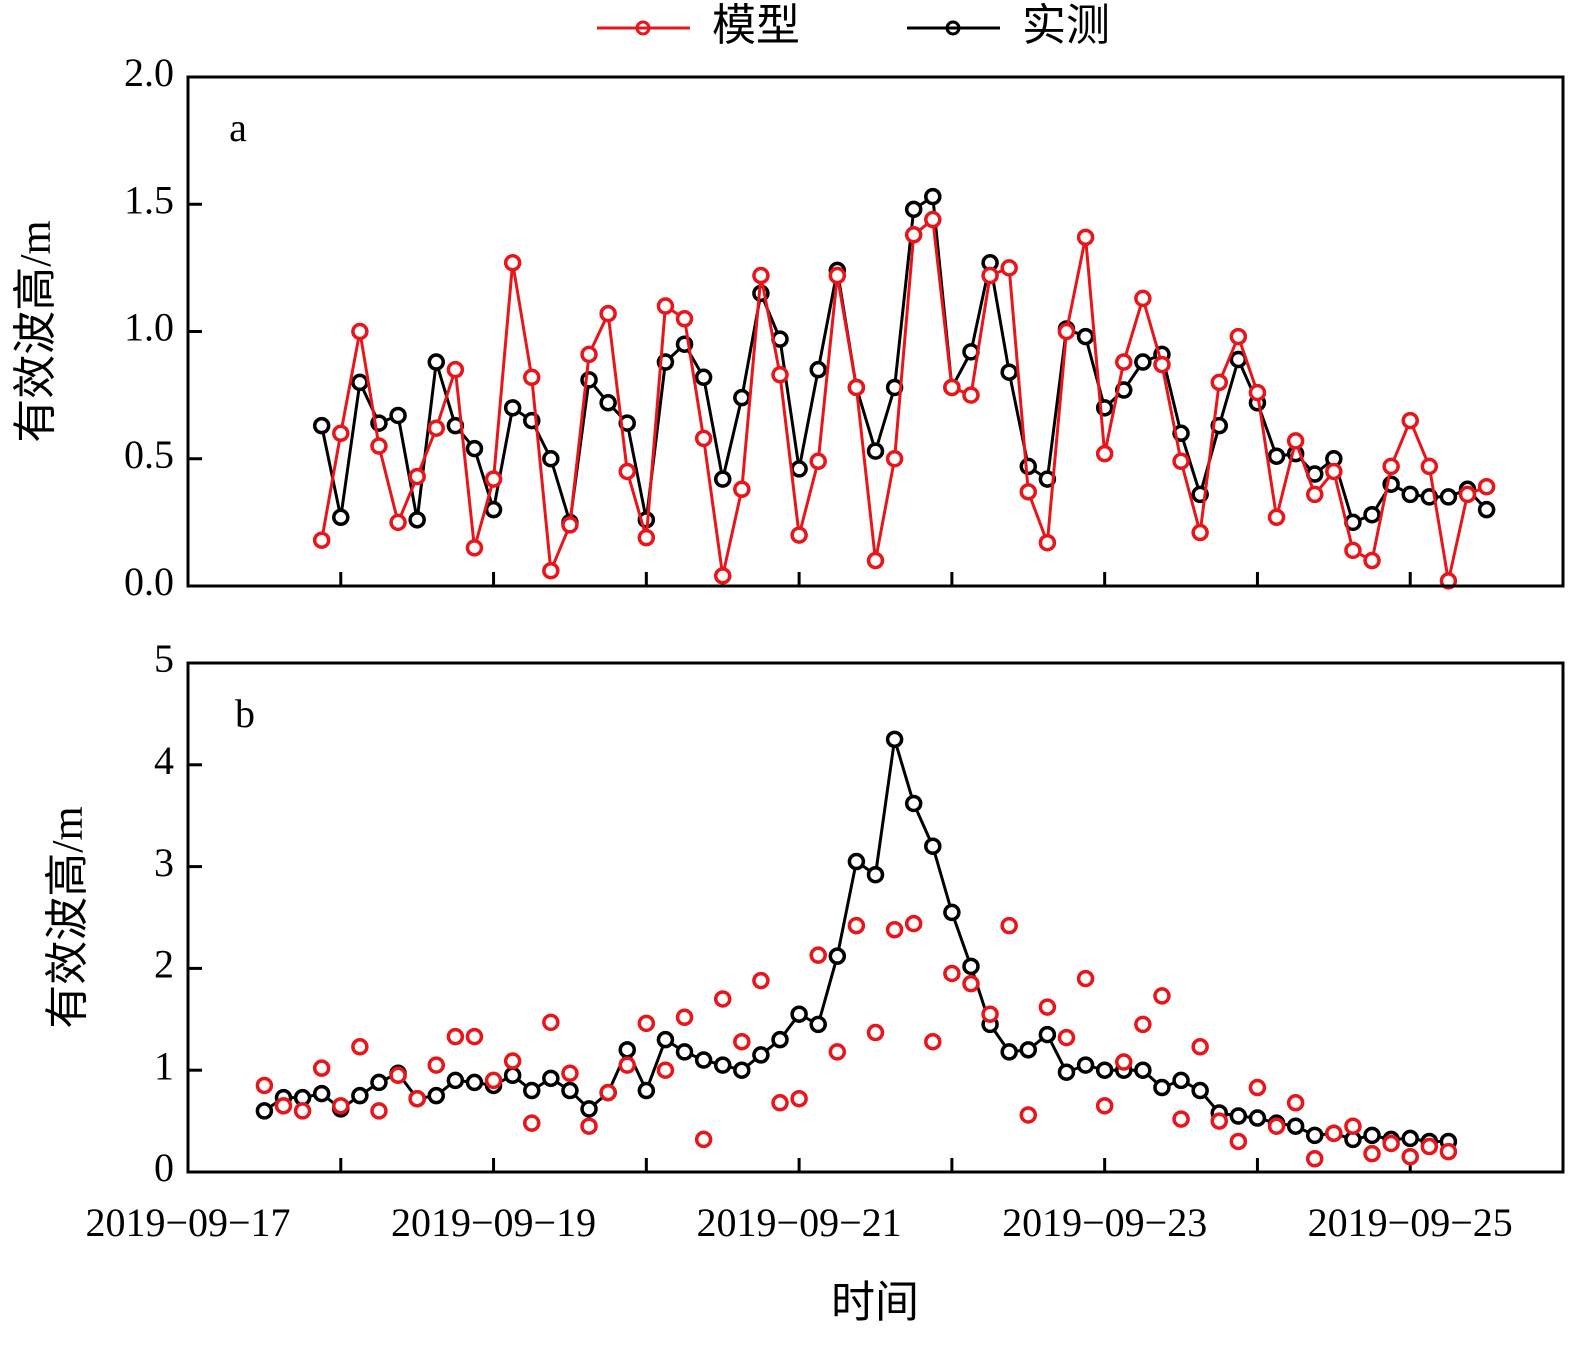  Describe the element at coordinates (149, 199) in the screenshot. I see `y-tick-label: 1.5` at that location.